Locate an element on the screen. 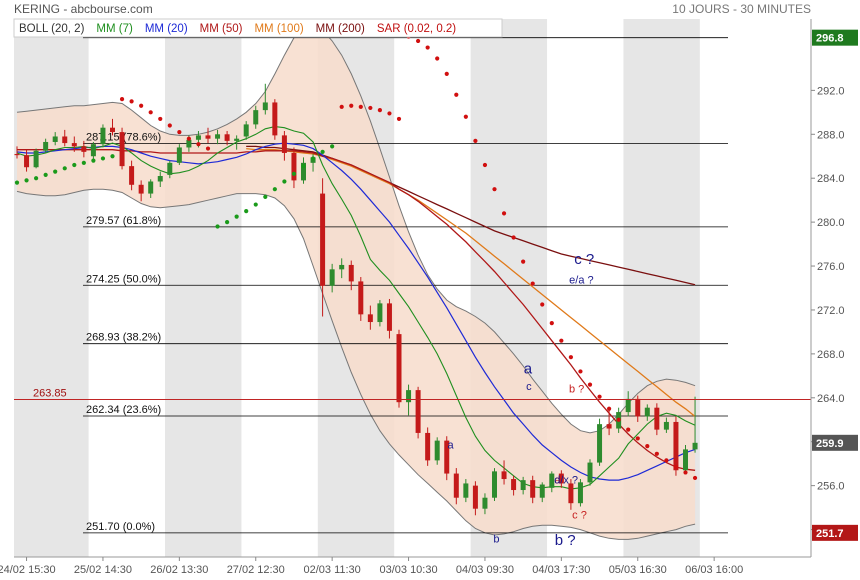 This screenshot has width=860, height=580. wave-label: e/a ? is located at coordinates (581, 281).